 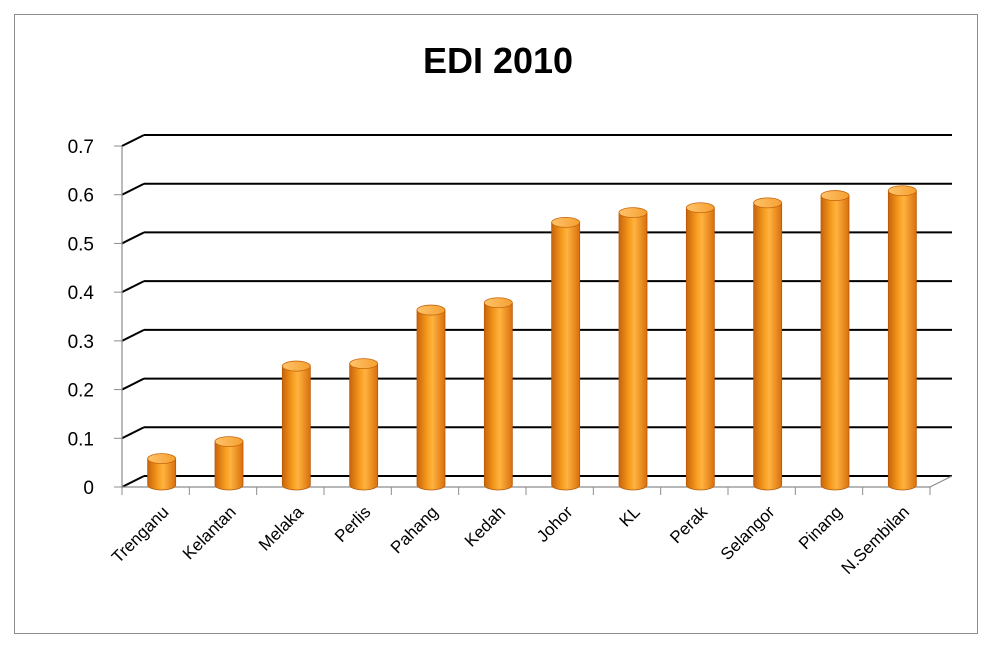 What do you see at coordinates (941, 481) in the screenshot?
I see `x-axis-depth` at bounding box center [941, 481].